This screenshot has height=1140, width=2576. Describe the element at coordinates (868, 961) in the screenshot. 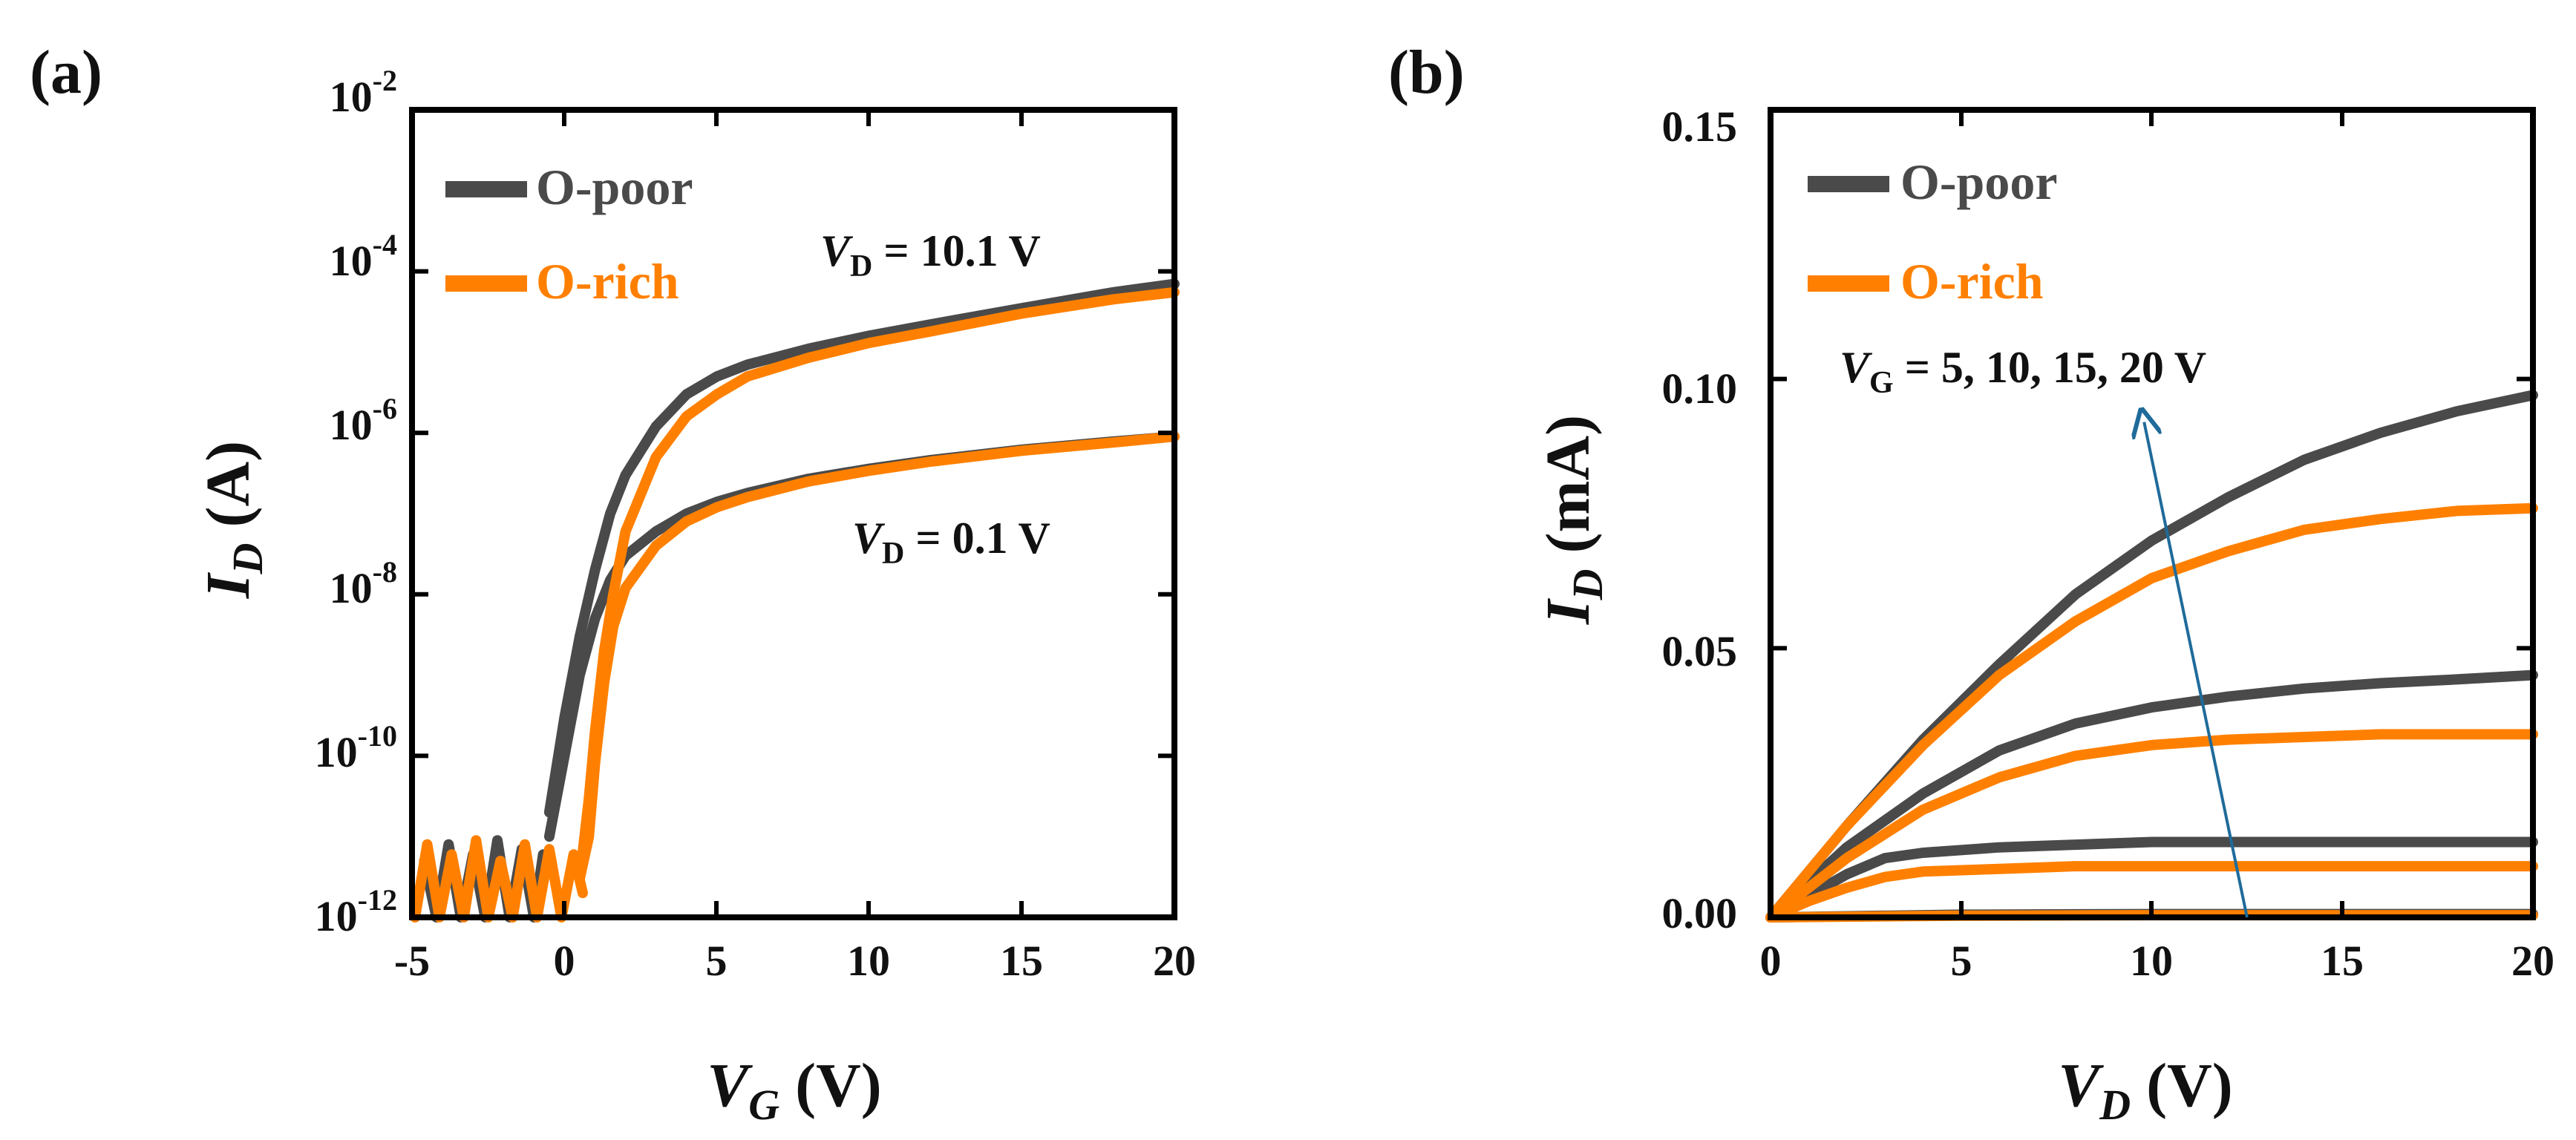

I see `x-tick-label-a-3: 10` at that location.